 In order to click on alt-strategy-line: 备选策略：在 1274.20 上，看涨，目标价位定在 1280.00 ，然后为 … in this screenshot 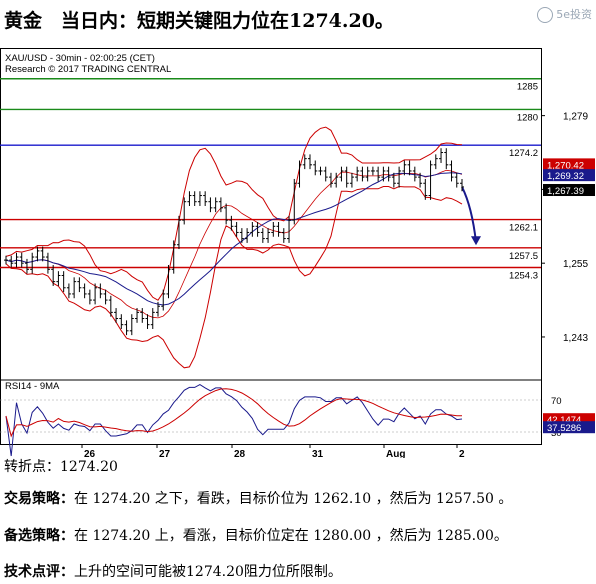, I will do `click(256, 535)`.